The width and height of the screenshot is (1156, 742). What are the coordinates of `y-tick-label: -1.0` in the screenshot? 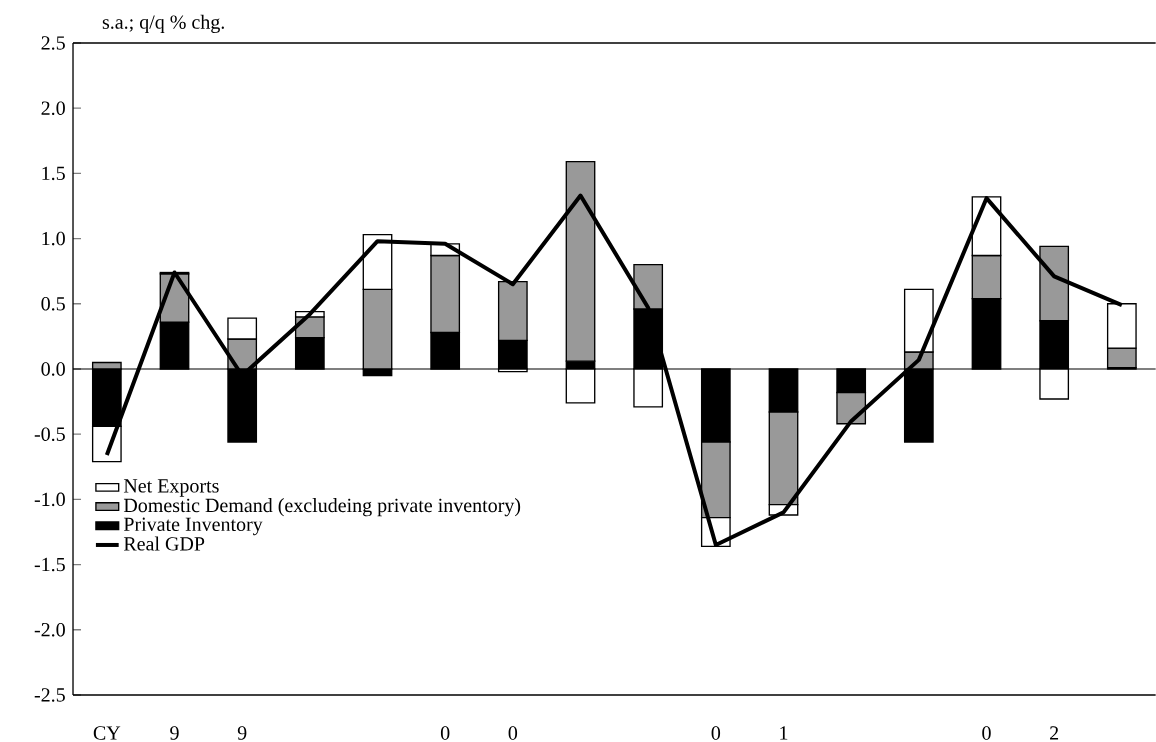 It's located at (49, 499).